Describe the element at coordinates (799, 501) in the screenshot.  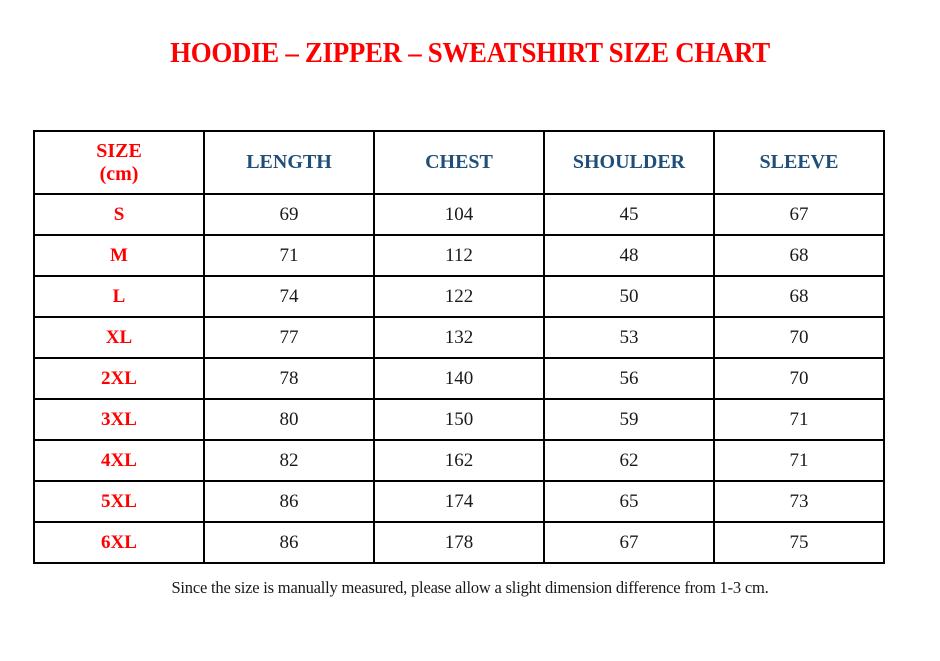
I see `sleeve-value: 73` at that location.